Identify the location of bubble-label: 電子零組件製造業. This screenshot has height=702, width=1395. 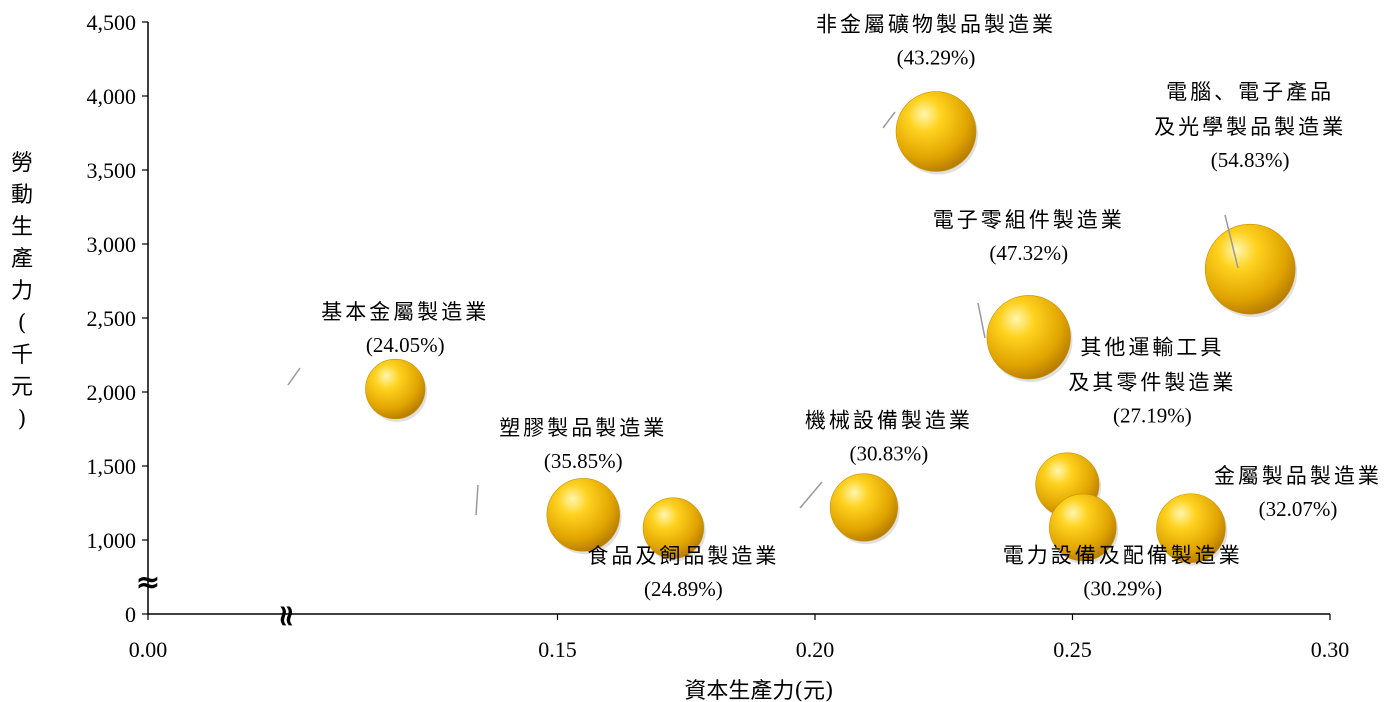
(1029, 220).